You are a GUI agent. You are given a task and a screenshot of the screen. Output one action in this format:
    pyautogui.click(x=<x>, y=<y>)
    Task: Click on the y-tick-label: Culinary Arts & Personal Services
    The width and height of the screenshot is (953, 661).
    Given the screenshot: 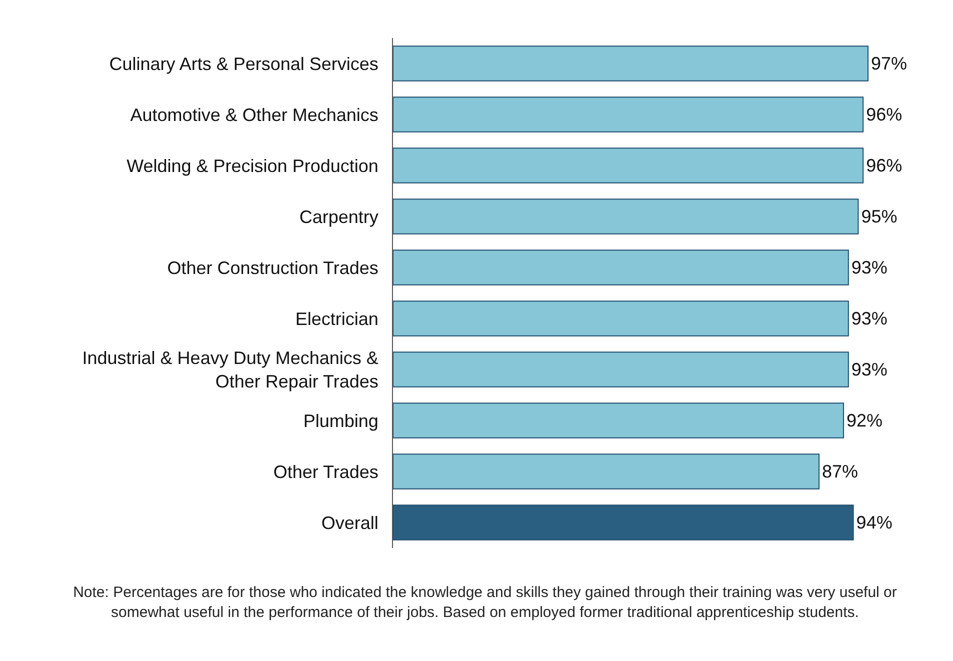 What is the action you would take?
    pyautogui.click(x=243, y=64)
    